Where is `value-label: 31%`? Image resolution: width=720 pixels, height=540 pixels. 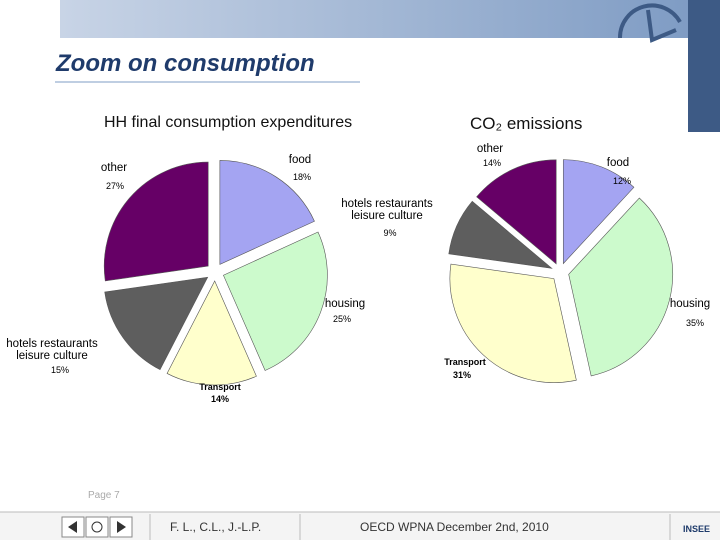 value-label: 31% is located at coordinates (462, 375).